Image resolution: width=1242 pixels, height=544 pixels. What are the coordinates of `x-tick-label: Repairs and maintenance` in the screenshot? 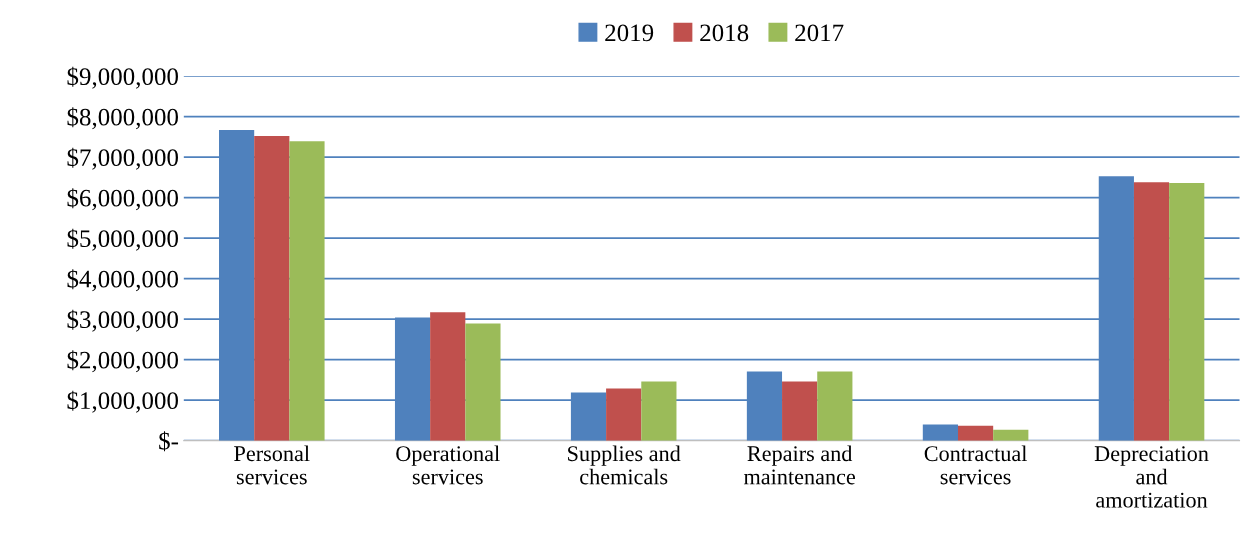 It's located at (799, 465).